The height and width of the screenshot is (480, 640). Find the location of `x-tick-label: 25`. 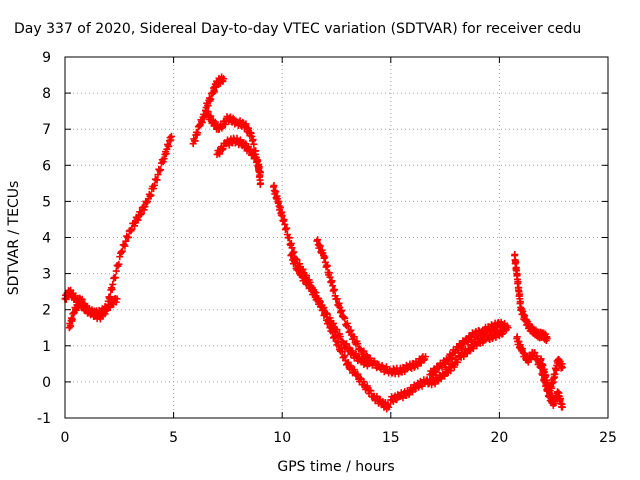

x-tick-label: 25 is located at coordinates (608, 438).